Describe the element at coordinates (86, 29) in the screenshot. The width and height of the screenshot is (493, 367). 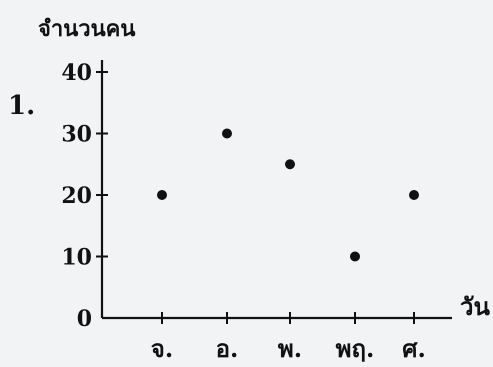
I see `y-axis-label: จำนวนคน` at that location.